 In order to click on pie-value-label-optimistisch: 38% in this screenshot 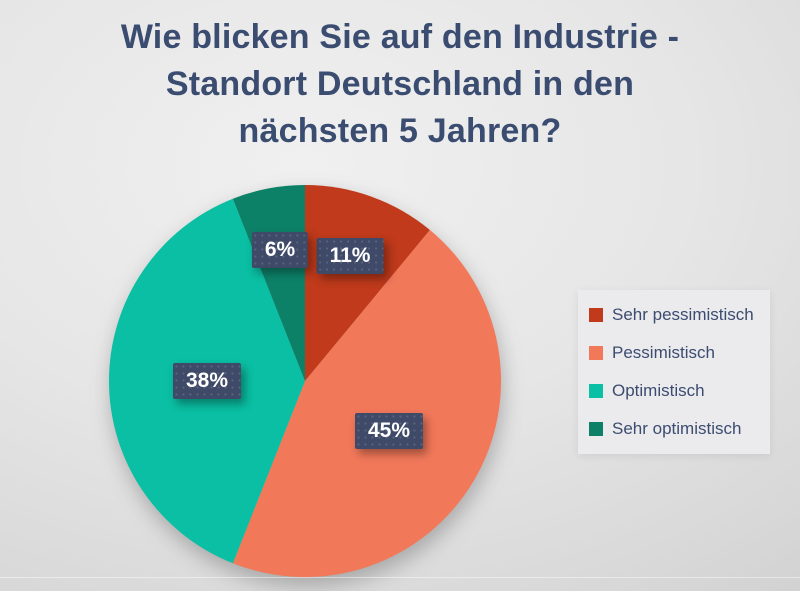, I will do `click(207, 381)`.